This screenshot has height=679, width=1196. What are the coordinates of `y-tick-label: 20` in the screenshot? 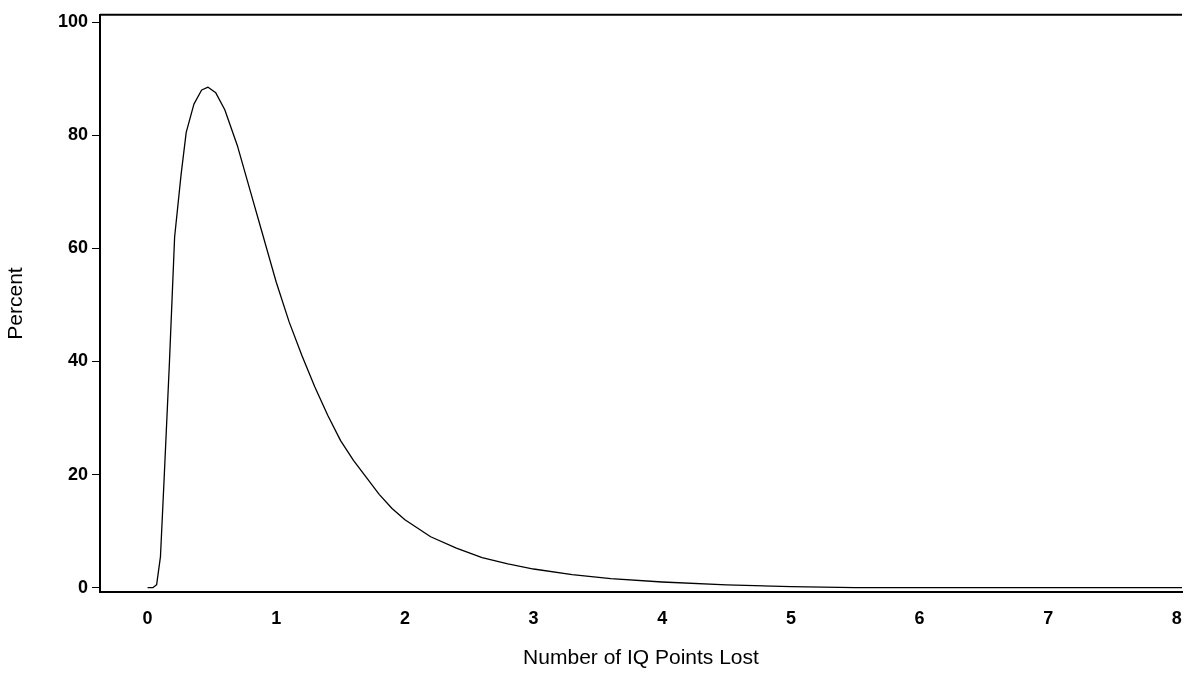 It's located at (77, 473).